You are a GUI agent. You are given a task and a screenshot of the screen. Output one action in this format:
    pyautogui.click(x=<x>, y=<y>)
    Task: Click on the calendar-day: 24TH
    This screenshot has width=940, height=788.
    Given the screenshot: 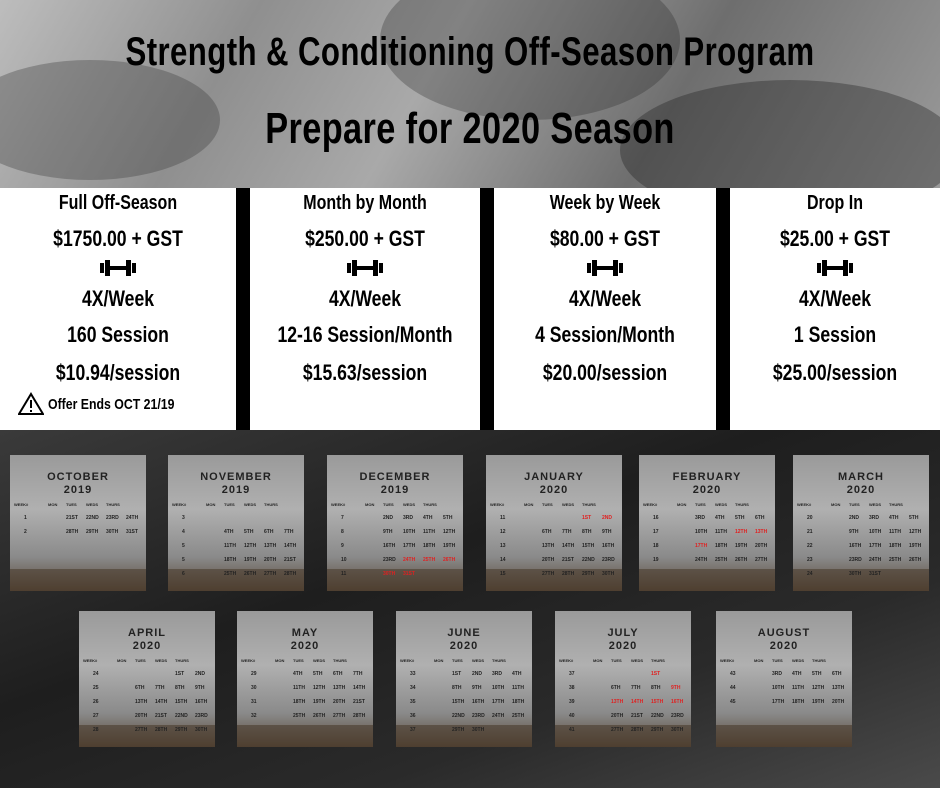 What is the action you would take?
    pyautogui.click(x=701, y=560)
    